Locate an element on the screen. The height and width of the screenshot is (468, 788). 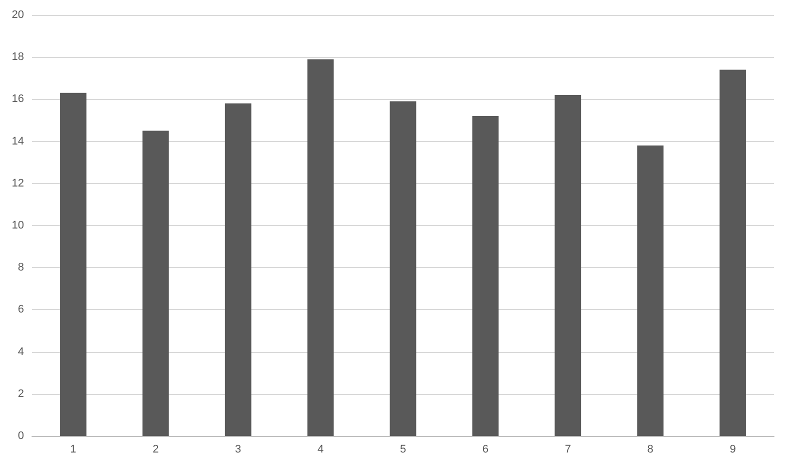
x-tick-label: 7 is located at coordinates (567, 450).